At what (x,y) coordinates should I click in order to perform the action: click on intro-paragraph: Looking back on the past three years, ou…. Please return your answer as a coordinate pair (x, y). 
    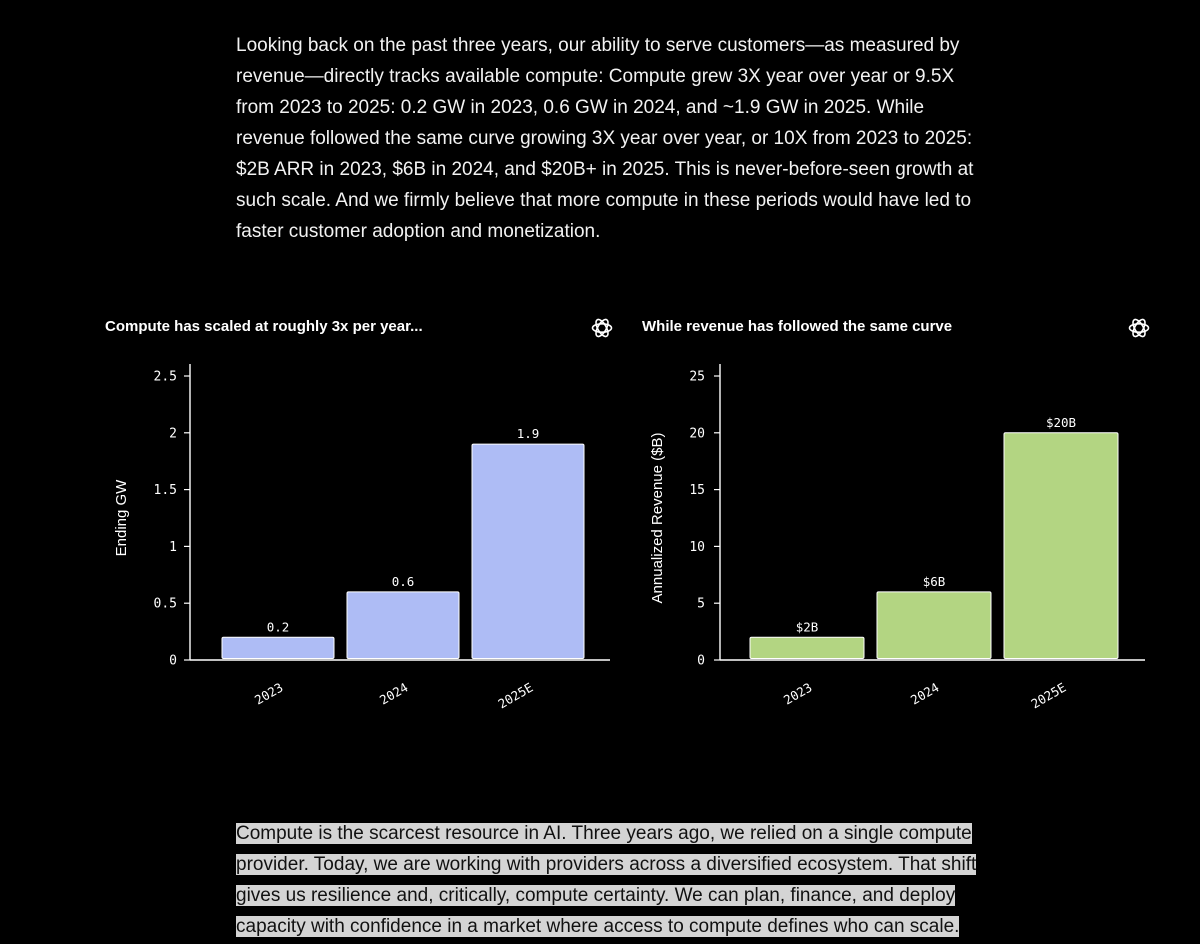
    Looking at the image, I should click on (605, 138).